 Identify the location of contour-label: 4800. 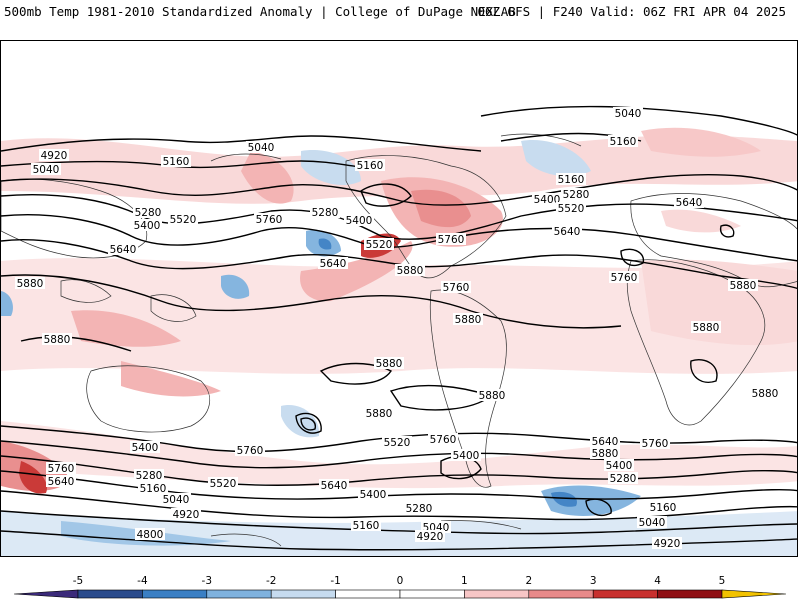
(150, 535).